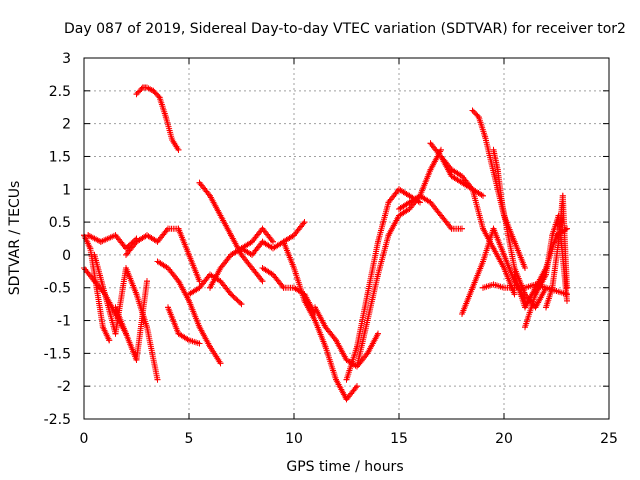 The height and width of the screenshot is (480, 640). I want to click on x-tick-label: 10, so click(294, 439).